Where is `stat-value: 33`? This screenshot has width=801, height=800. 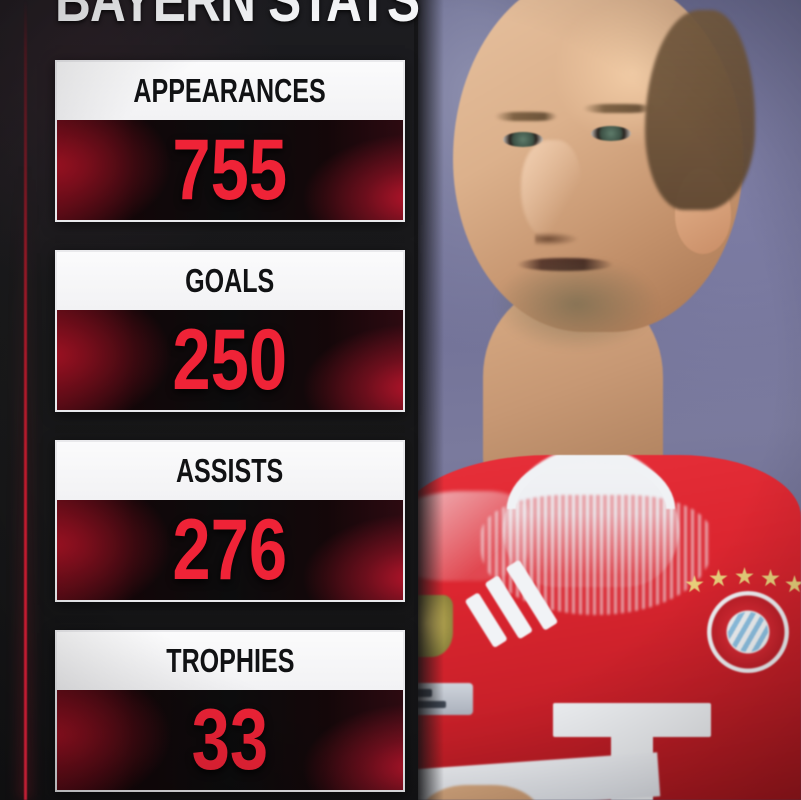 stat-value: 33 is located at coordinates (230, 740).